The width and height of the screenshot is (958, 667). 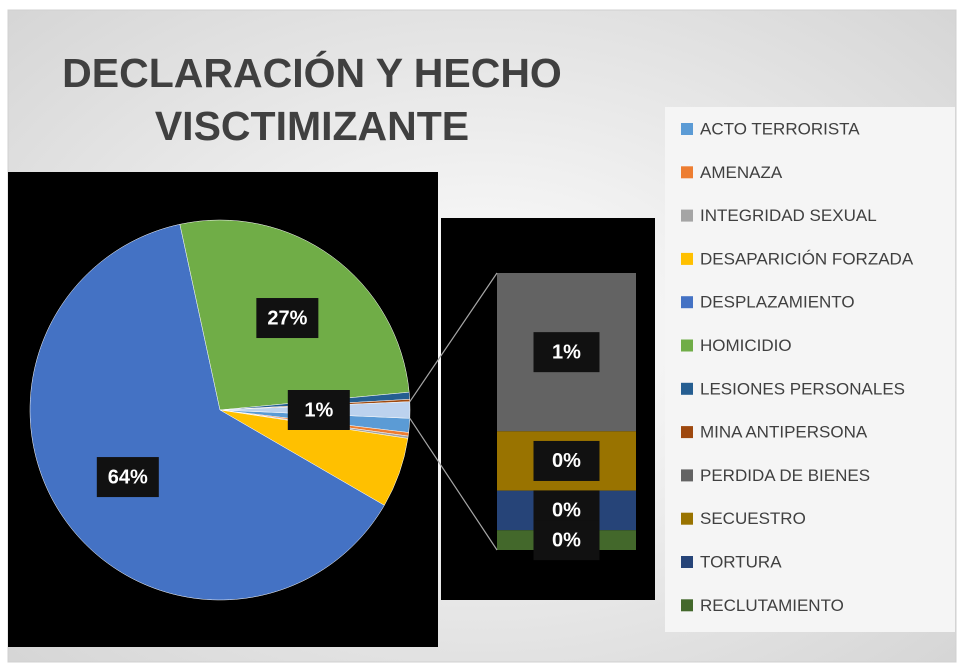 I want to click on legend-label: INTEGRIDAD SEXUAL, so click(x=788, y=215).